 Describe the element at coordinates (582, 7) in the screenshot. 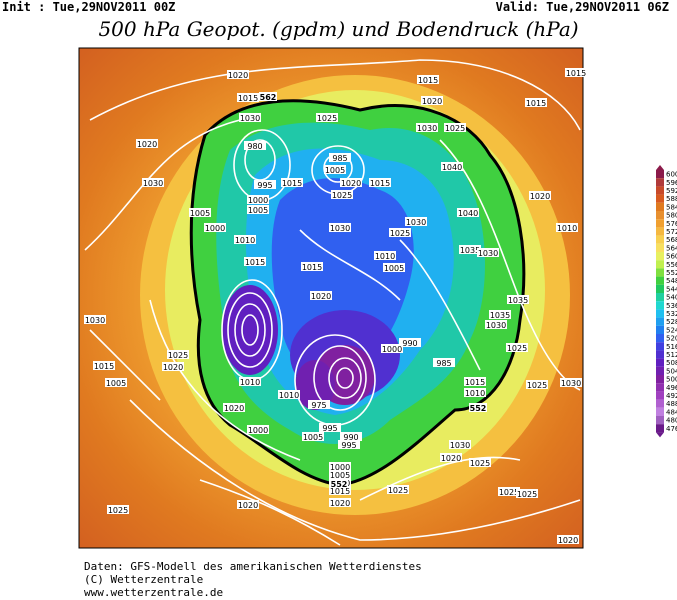

I see `valid-time: Valid: Tue,29NOV2011 06Z` at that location.